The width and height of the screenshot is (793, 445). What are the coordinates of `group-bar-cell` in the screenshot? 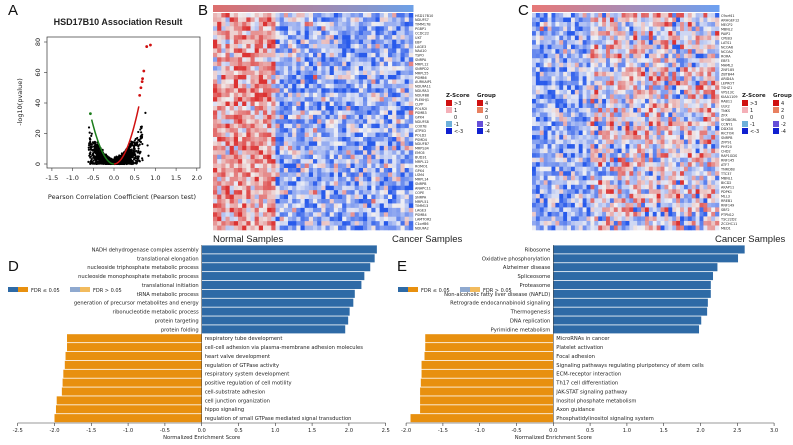 It's located at (567, 8).